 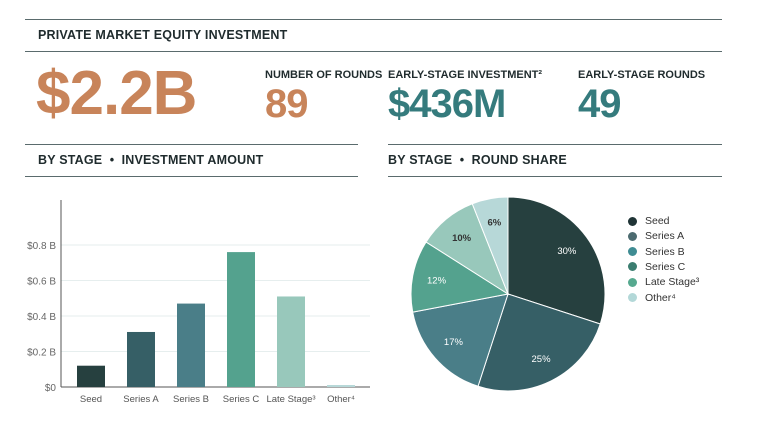 What do you see at coordinates (290, 399) in the screenshot?
I see `x-tick-label: Late Stage³` at bounding box center [290, 399].